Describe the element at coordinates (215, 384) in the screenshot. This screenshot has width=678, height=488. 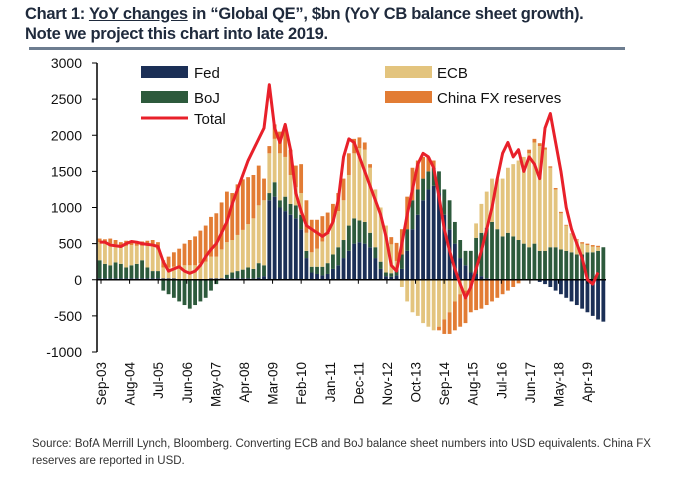
I see `x-tick-label: May-07` at that location.